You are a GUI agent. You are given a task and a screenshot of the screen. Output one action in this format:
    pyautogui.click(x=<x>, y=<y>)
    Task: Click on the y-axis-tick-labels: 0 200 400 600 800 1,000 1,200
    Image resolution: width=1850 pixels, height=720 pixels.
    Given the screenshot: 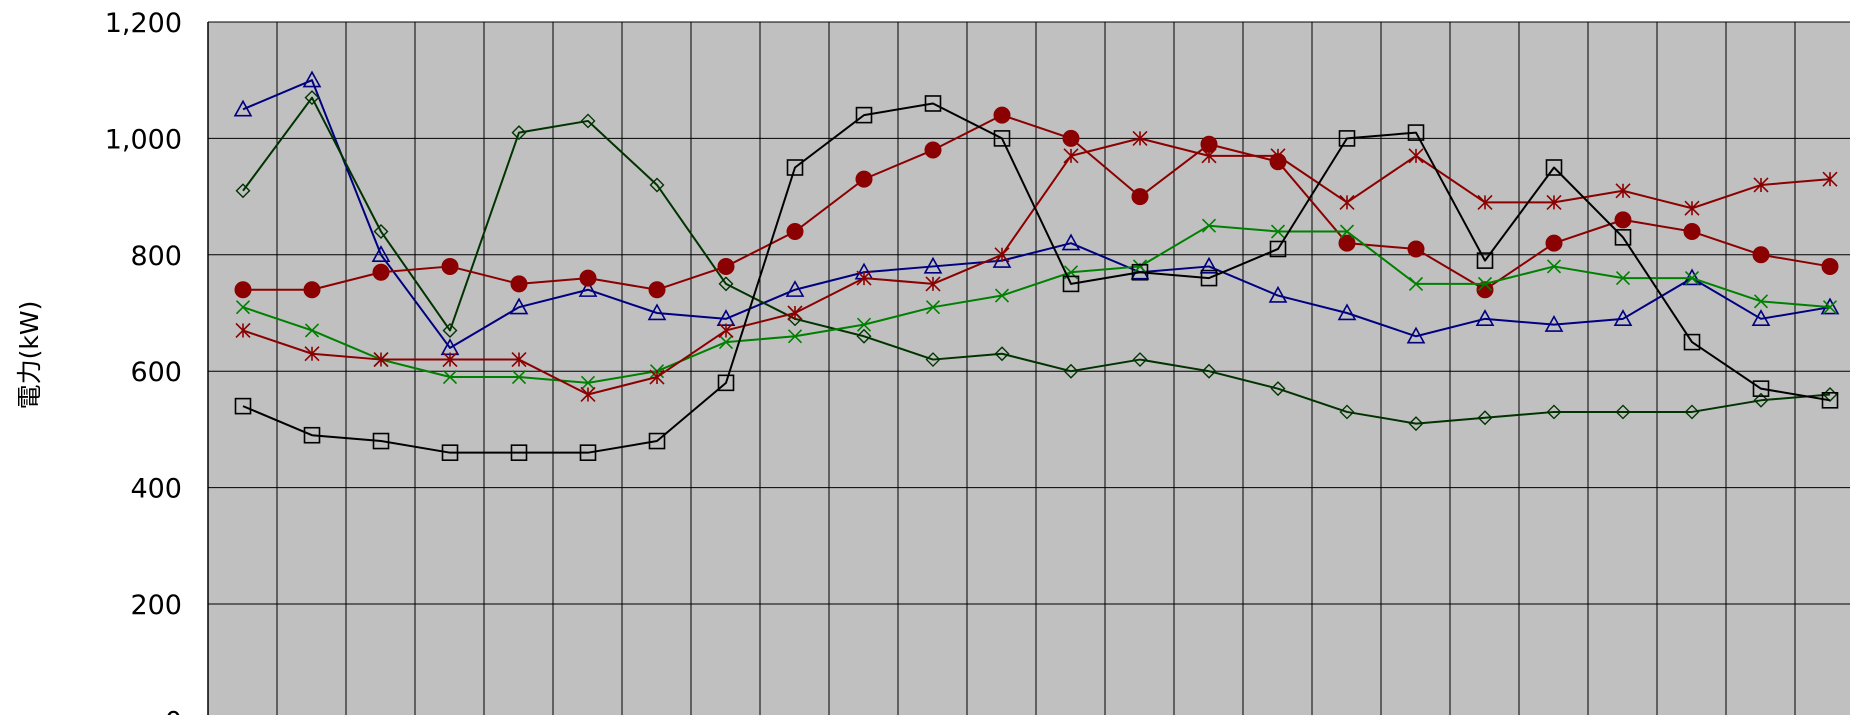 What is the action you would take?
    pyautogui.click(x=143, y=364)
    